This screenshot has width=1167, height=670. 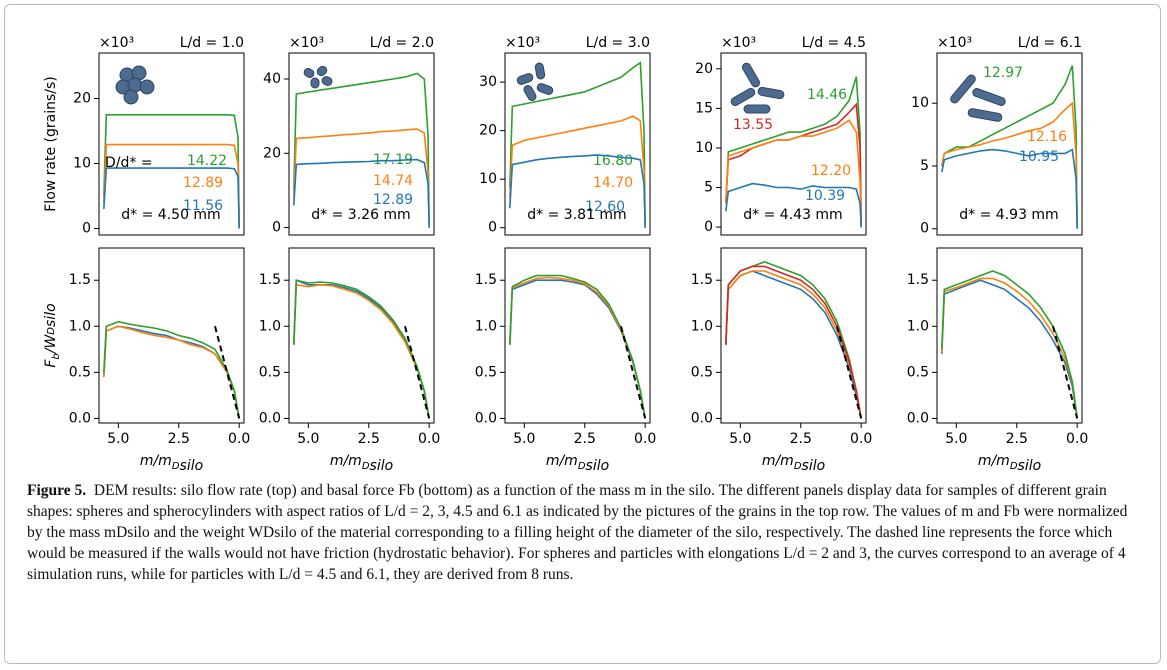 What do you see at coordinates (393, 181) in the screenshot?
I see `series-label: 14.74` at bounding box center [393, 181].